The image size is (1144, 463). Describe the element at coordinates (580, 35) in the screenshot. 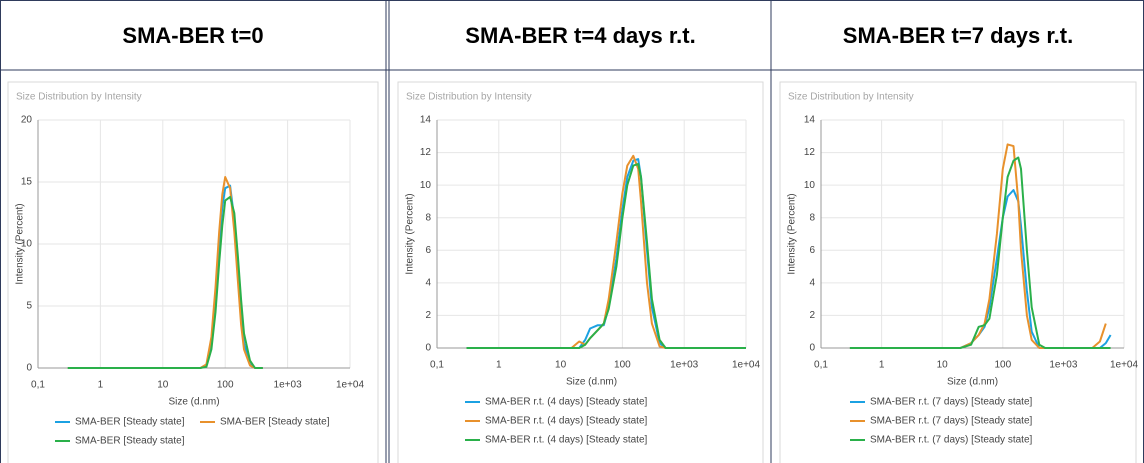

I see `panel-title: SMA-BER t=4 days r.t.` at that location.